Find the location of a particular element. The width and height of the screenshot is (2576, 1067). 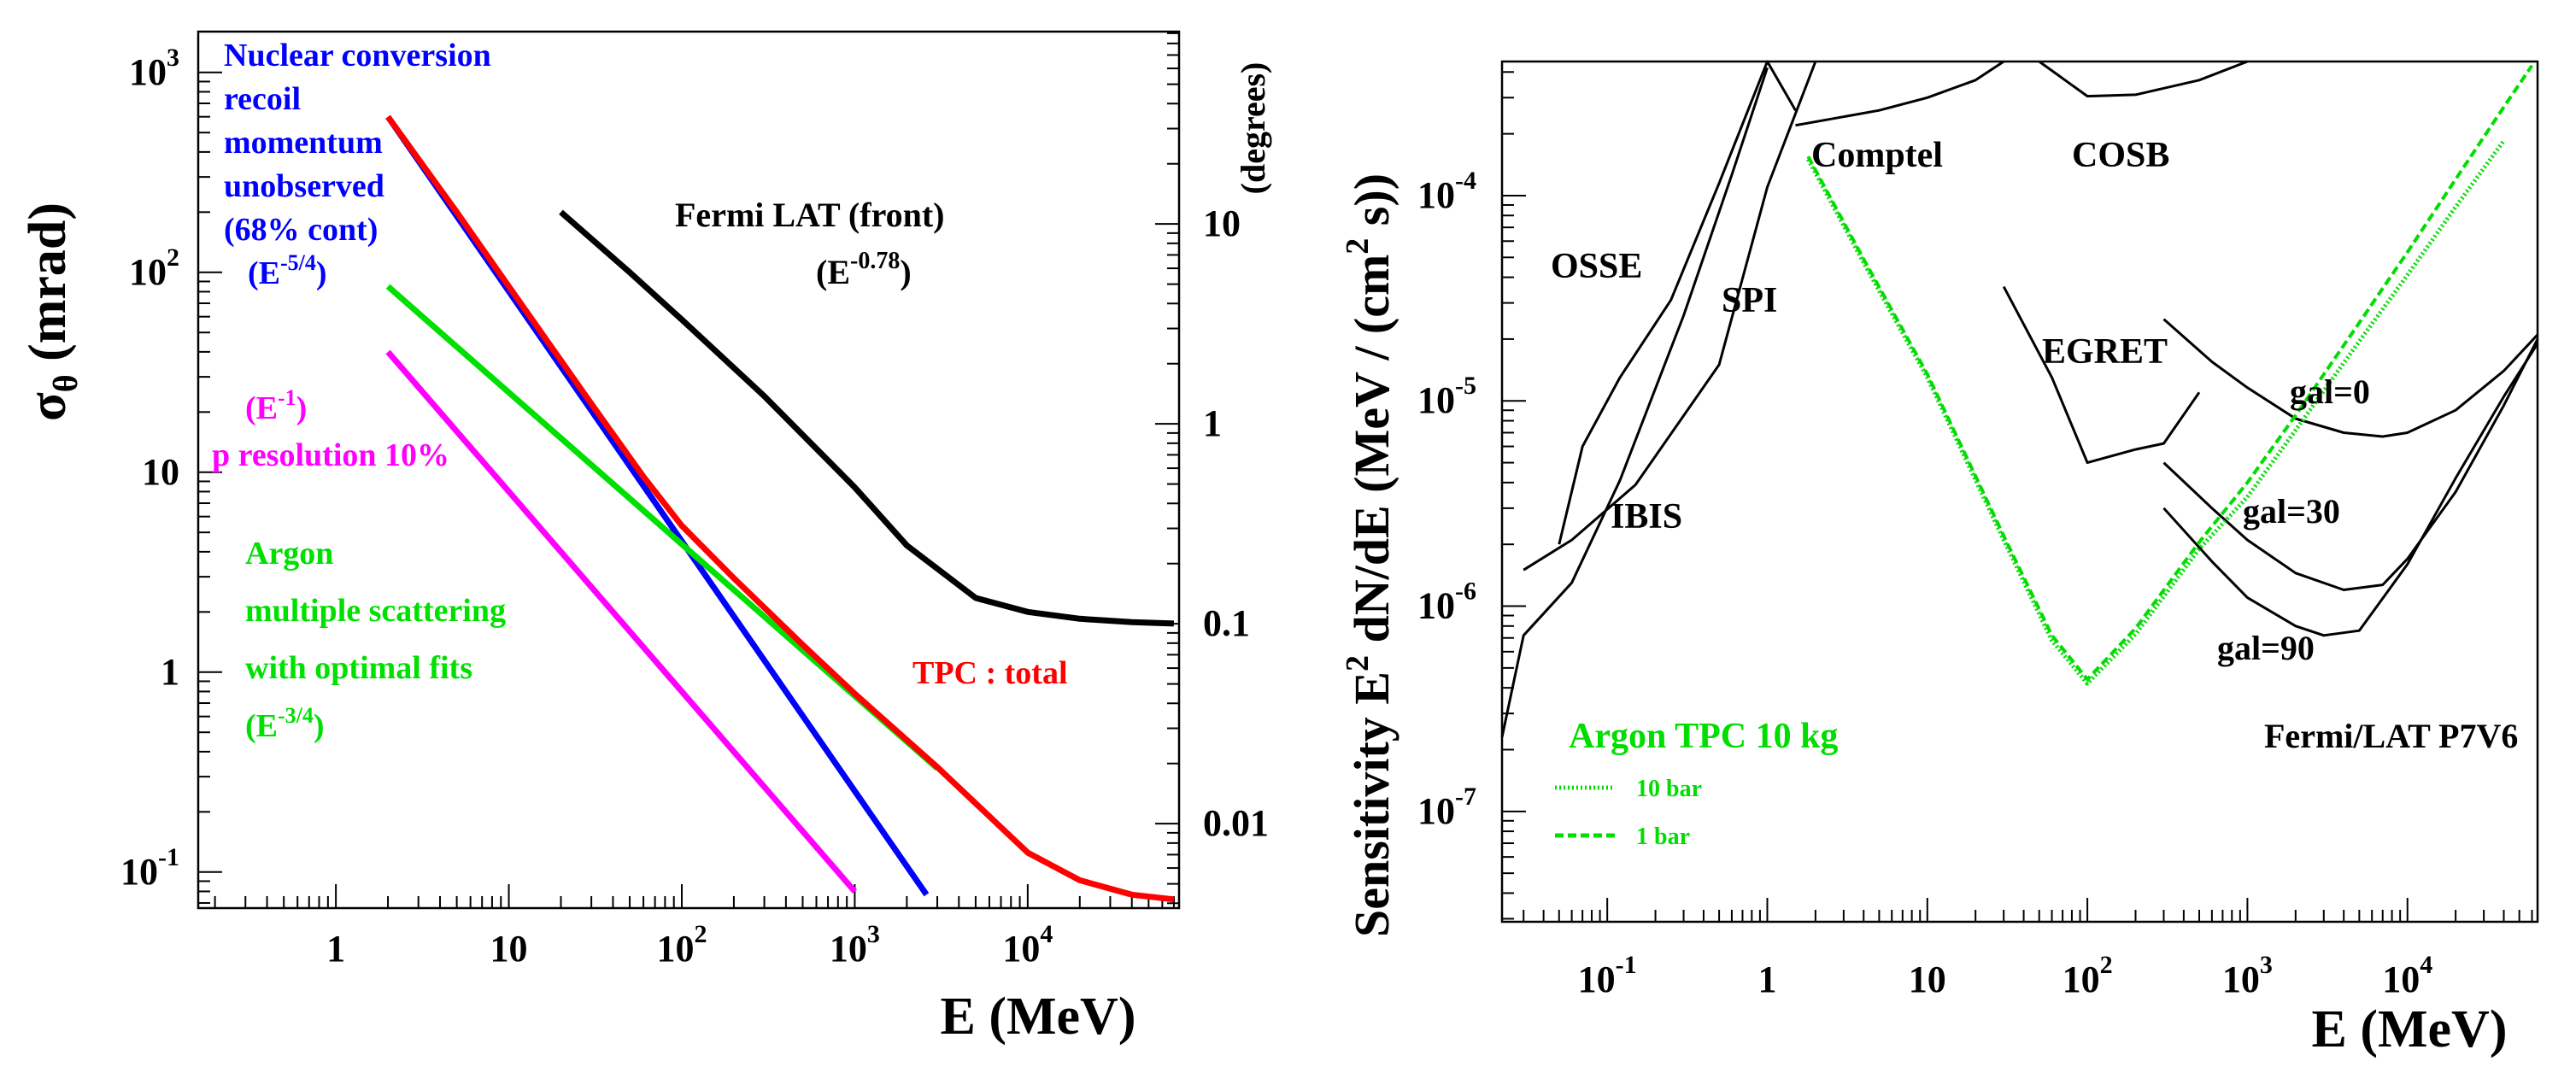

annotation-fermi-lat: Fermi LAT (front) is located at coordinates (810, 215).